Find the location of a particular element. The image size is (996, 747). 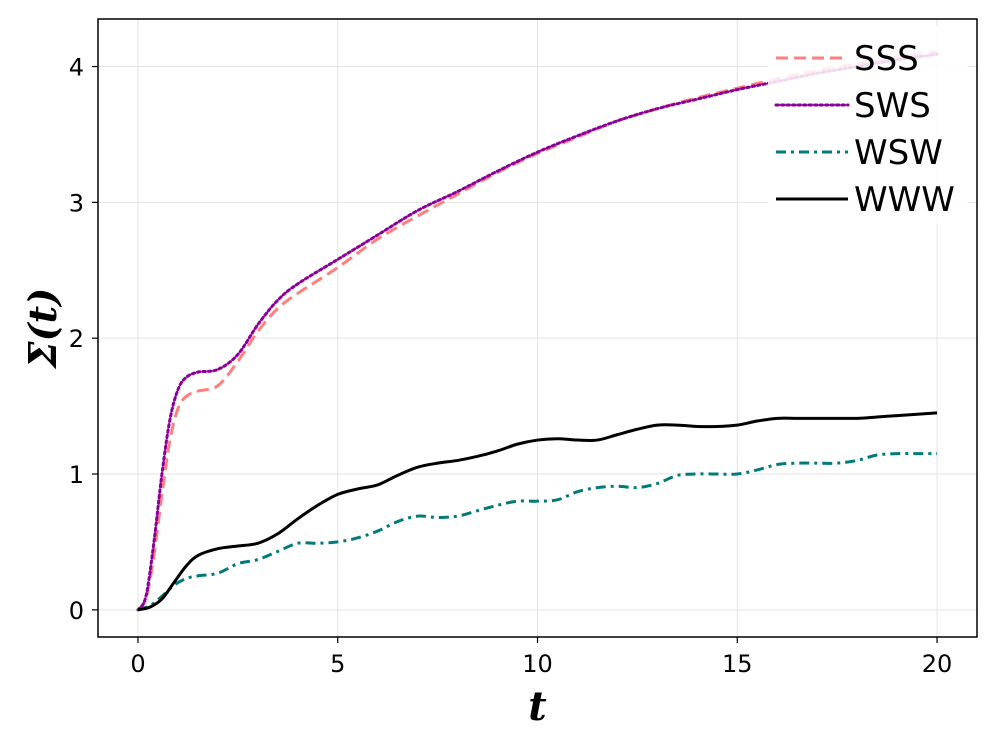

y-tick-label: 2 is located at coordinates (76, 339).